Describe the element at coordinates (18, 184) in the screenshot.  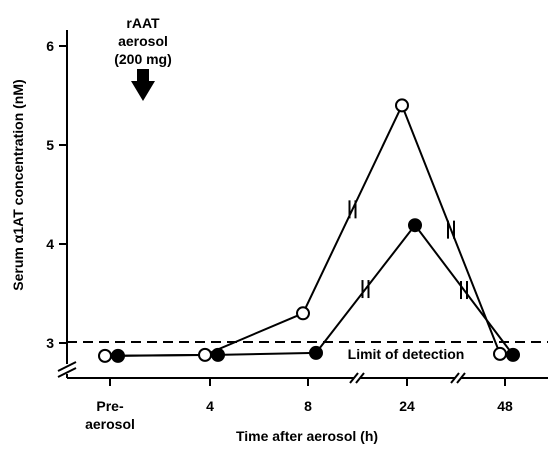
I see `y-axis-title: Serum α1AT concentration (nM)` at that location.